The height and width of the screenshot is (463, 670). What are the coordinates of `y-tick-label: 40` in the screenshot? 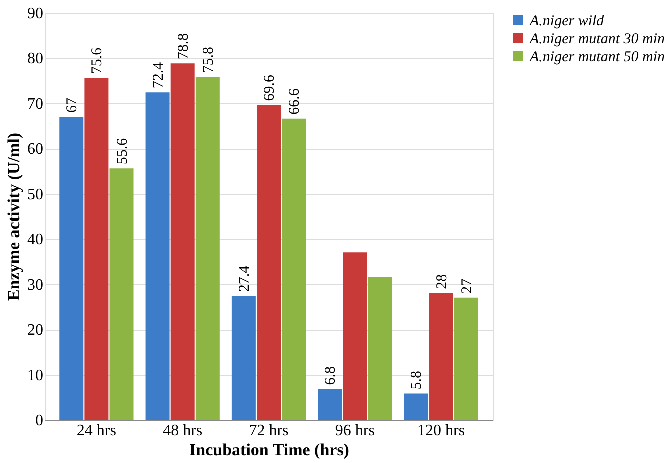 It's located at (36, 240).